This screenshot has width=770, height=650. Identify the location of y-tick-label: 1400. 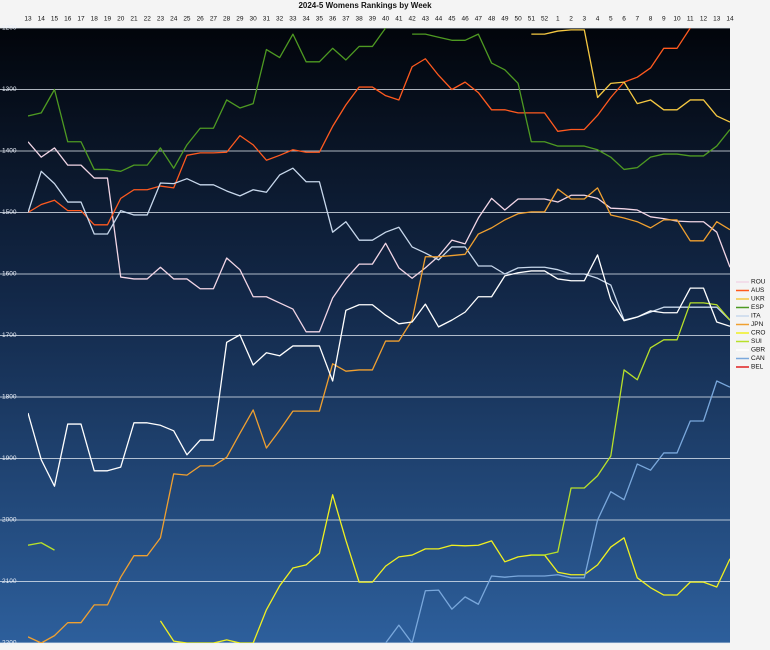
(9, 151).